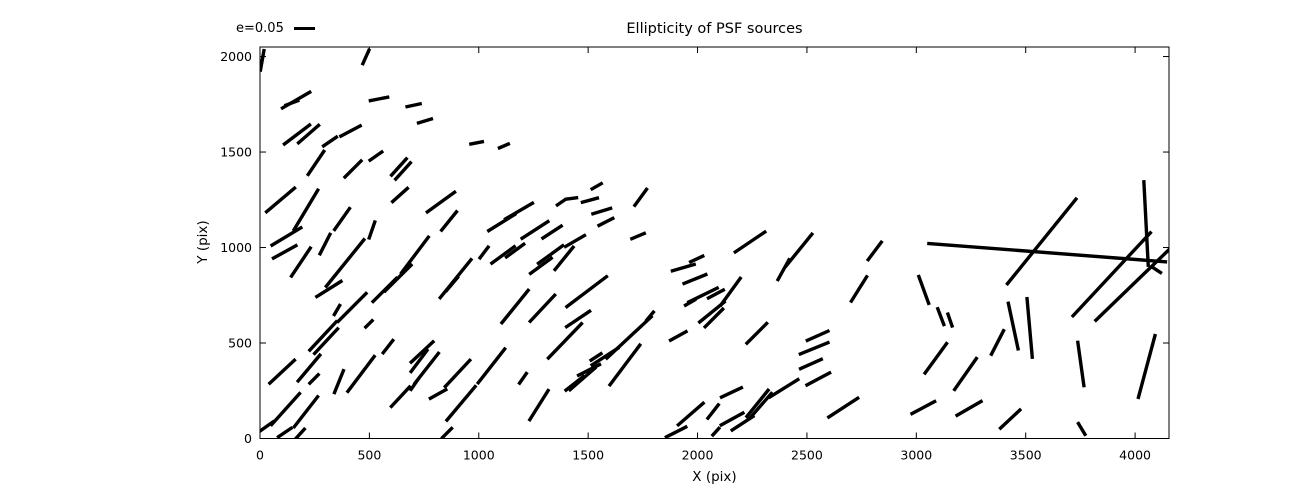 The image size is (1300, 490). Describe the element at coordinates (1026, 455) in the screenshot. I see `x-tick-label: 3500` at that location.